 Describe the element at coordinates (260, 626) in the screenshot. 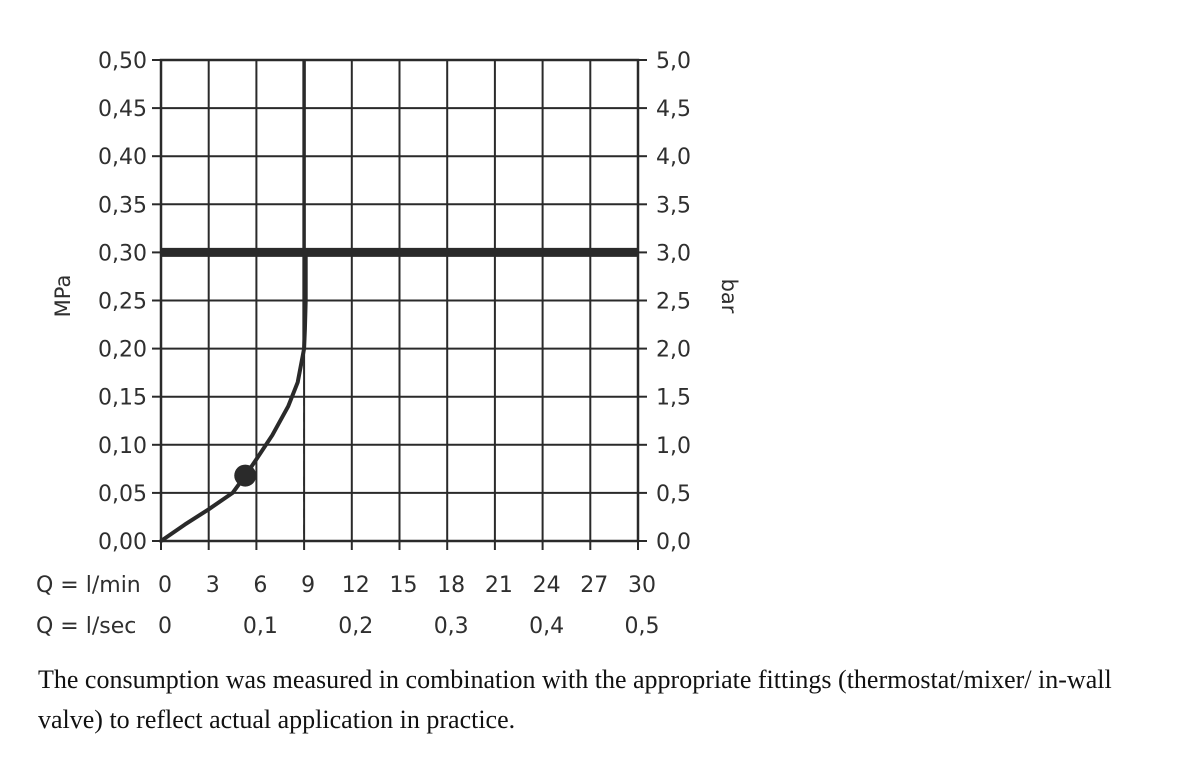

I see `x-lsec-tick-label: 0,1` at that location.